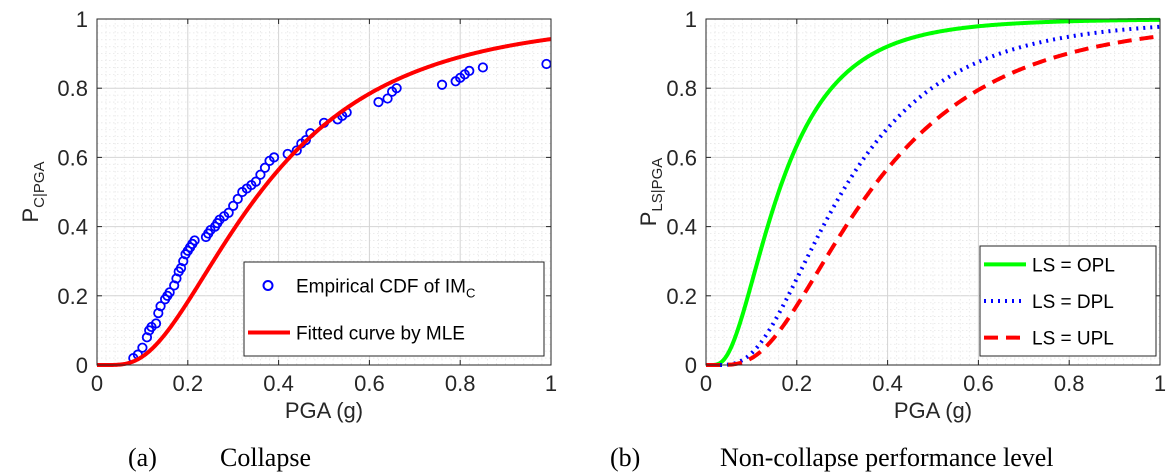 This screenshot has width=1169, height=474. I want to click on legend-label: LS = UPL, so click(1073, 339).